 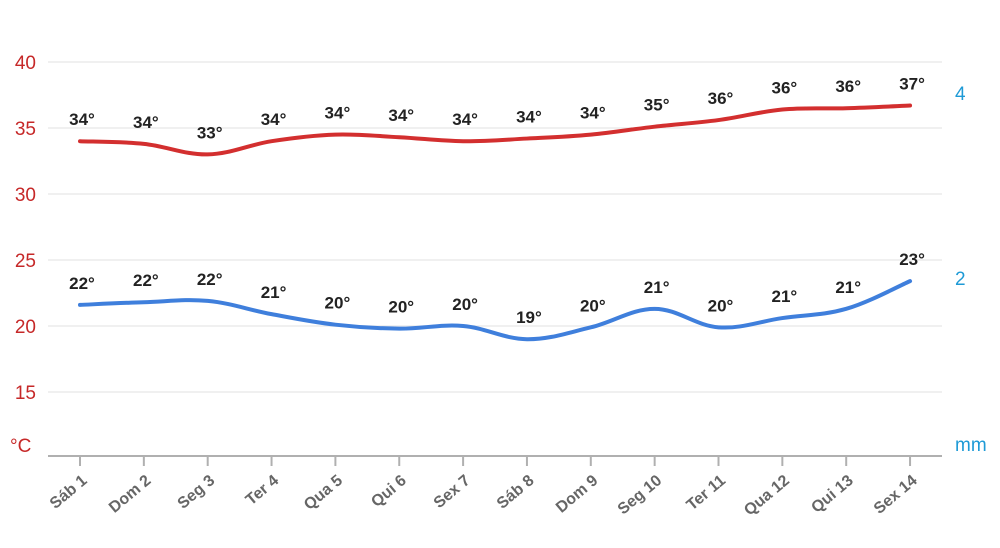 What do you see at coordinates (323, 493) in the screenshot?
I see `x-tick-label: Qua 5` at bounding box center [323, 493].